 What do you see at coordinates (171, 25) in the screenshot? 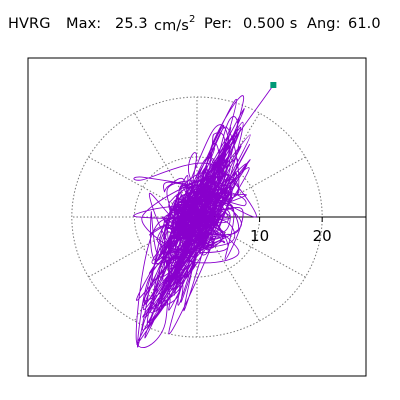
I see `max-unit-base: cm/s` at bounding box center [171, 25].